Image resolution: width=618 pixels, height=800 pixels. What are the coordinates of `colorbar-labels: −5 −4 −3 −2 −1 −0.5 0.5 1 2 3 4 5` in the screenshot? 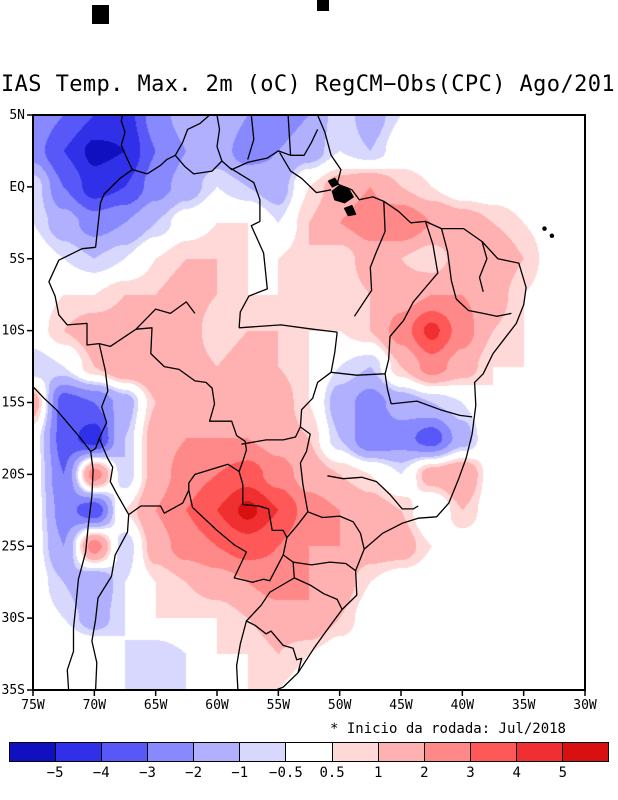 It's located at (309, 775).